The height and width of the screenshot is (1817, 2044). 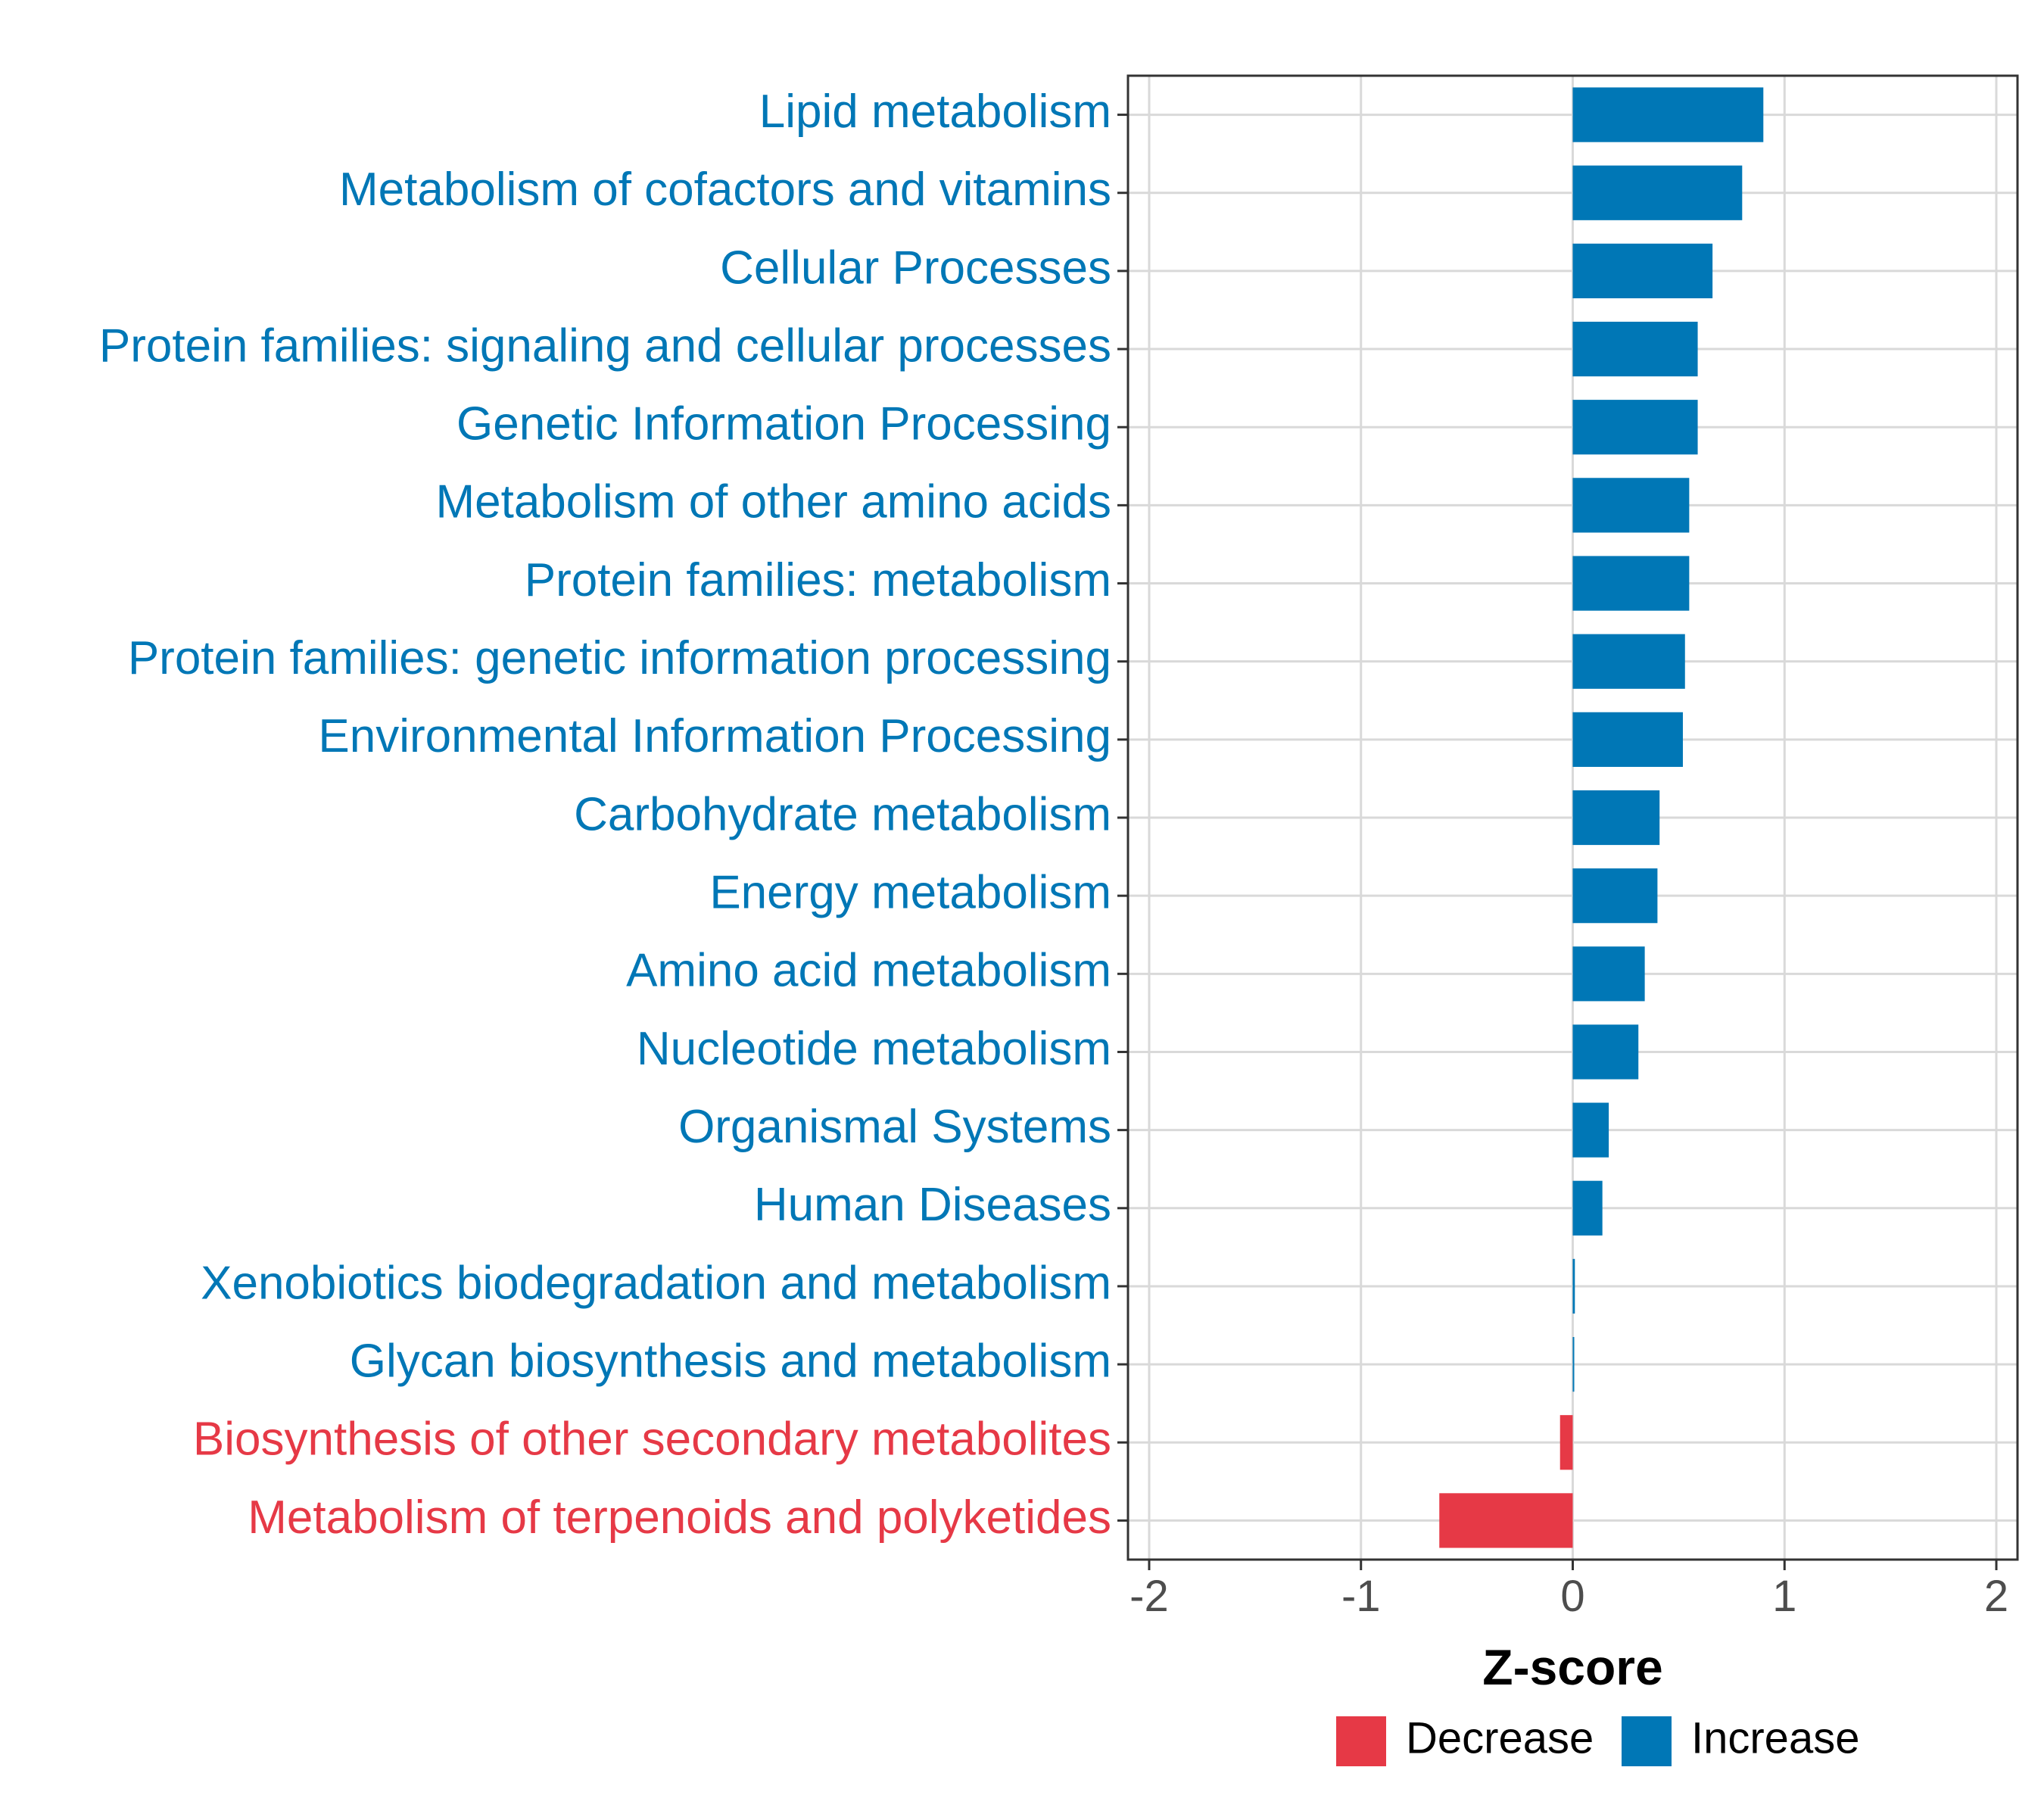 What do you see at coordinates (714, 736) in the screenshot?
I see `category-label: Environmental Information Processing` at bounding box center [714, 736].